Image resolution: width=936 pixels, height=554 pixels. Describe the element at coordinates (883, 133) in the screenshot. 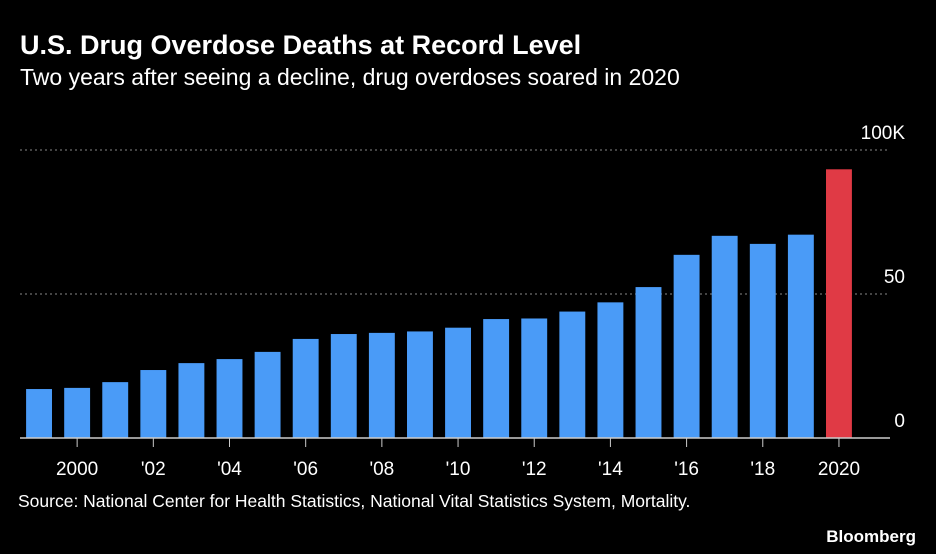

I see `y-tick-label: 100K` at that location.